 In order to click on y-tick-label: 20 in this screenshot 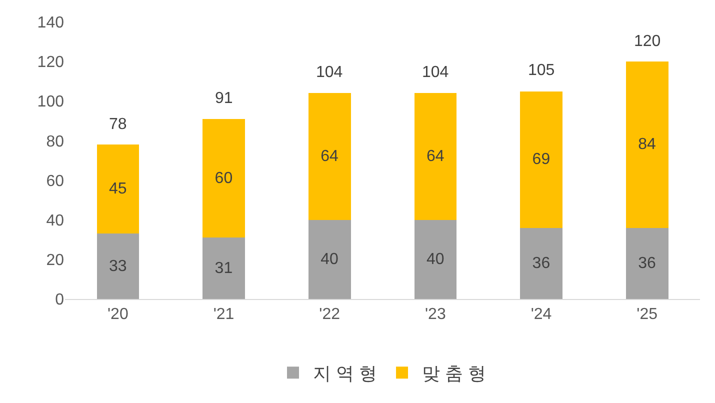, I will do `click(55, 261)`.